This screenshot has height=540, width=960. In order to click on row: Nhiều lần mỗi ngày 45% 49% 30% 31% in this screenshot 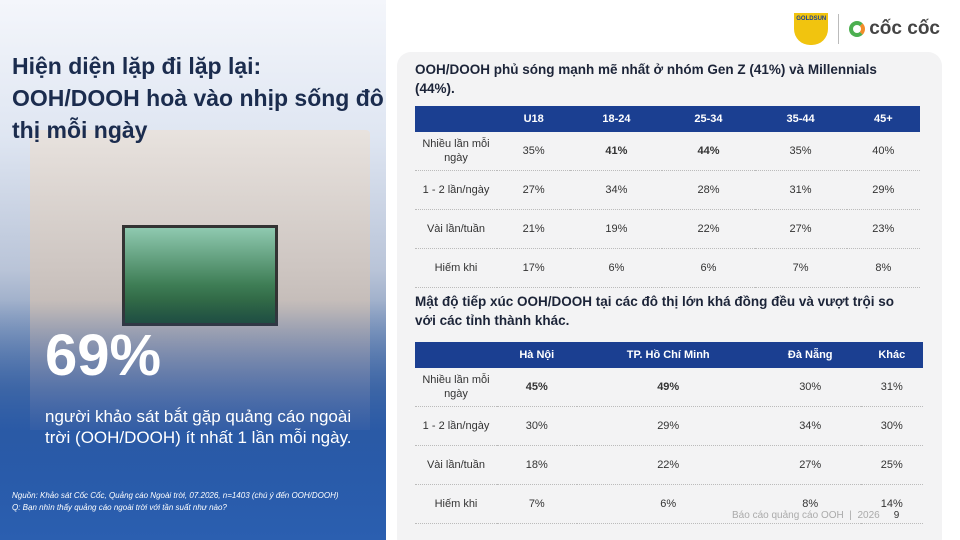, I will do `click(669, 387)`.